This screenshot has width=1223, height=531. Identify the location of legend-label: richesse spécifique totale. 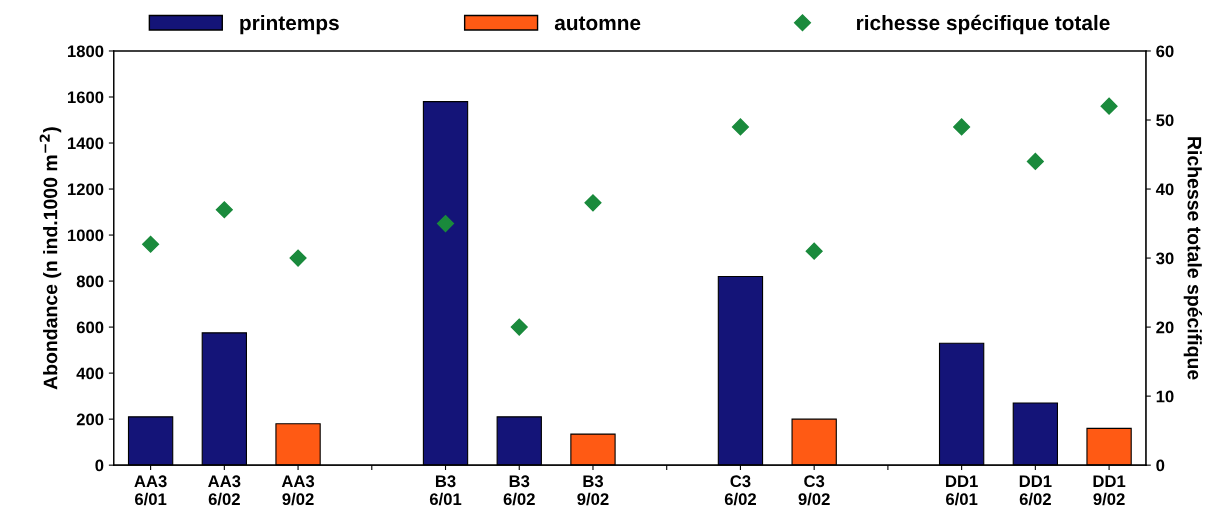
(983, 24).